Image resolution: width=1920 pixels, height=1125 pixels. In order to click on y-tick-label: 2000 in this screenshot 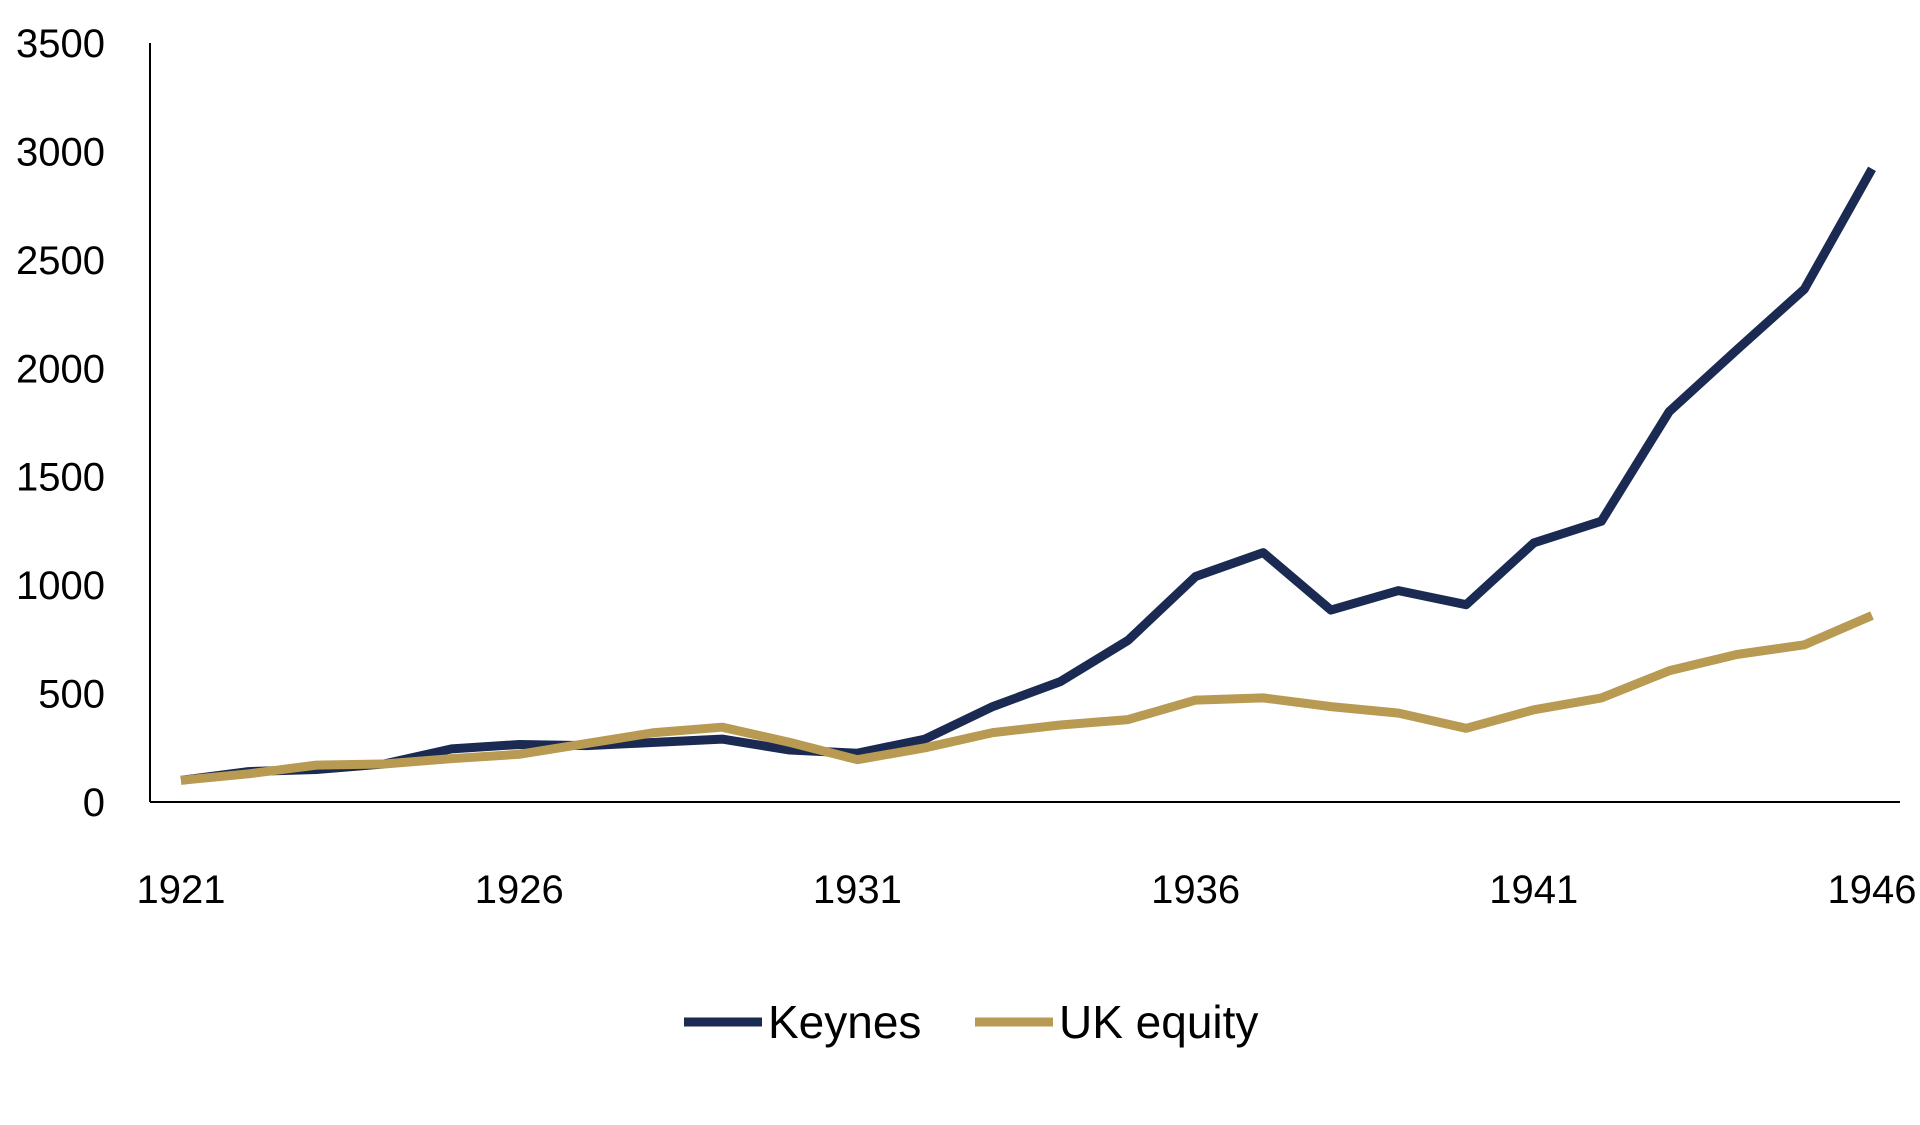, I will do `click(60, 369)`.